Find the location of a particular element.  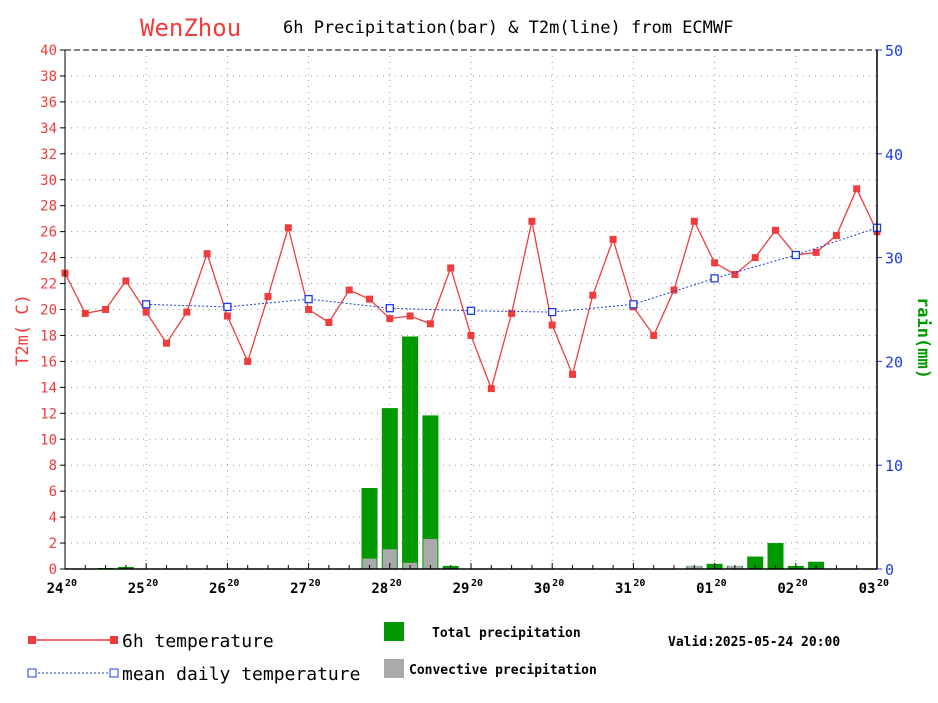

x-tick-label: 28 is located at coordinates (379, 589).